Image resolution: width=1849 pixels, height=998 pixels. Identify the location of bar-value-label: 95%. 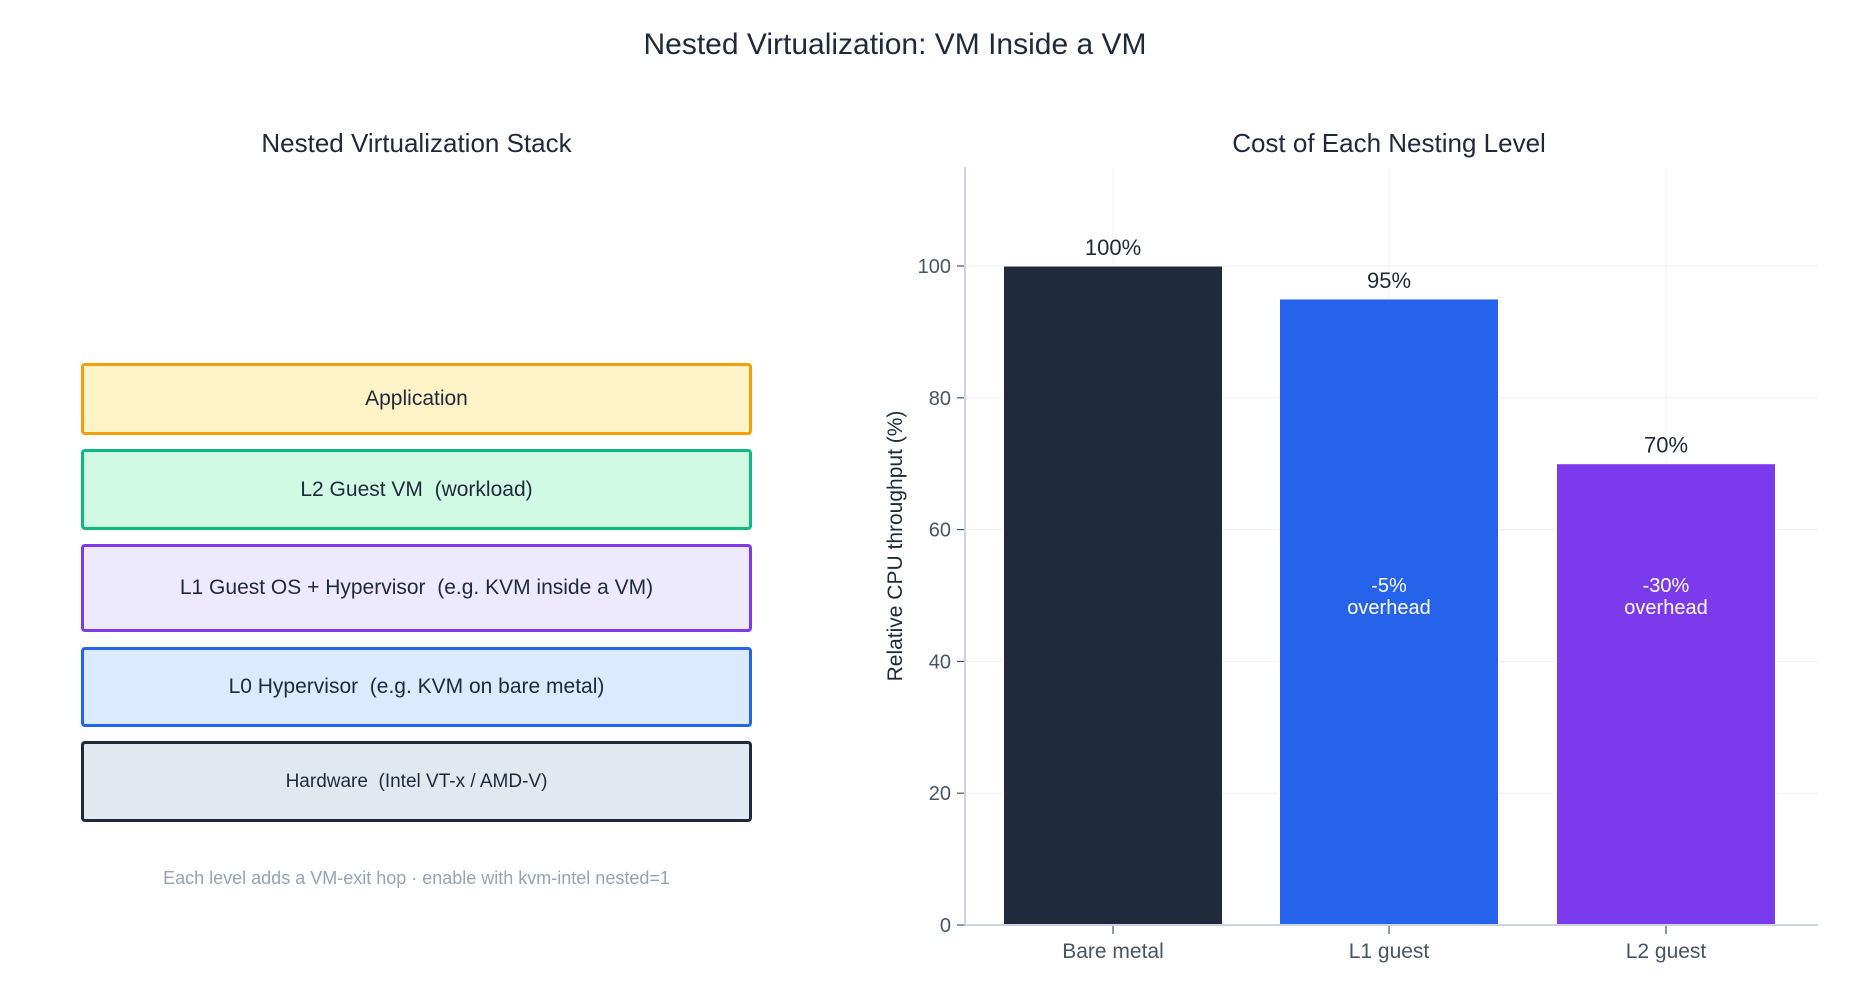
(1389, 280).